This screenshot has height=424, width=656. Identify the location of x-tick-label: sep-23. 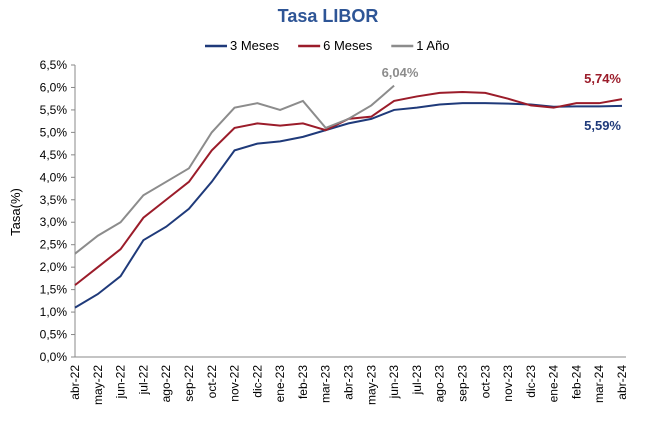
(462, 383).